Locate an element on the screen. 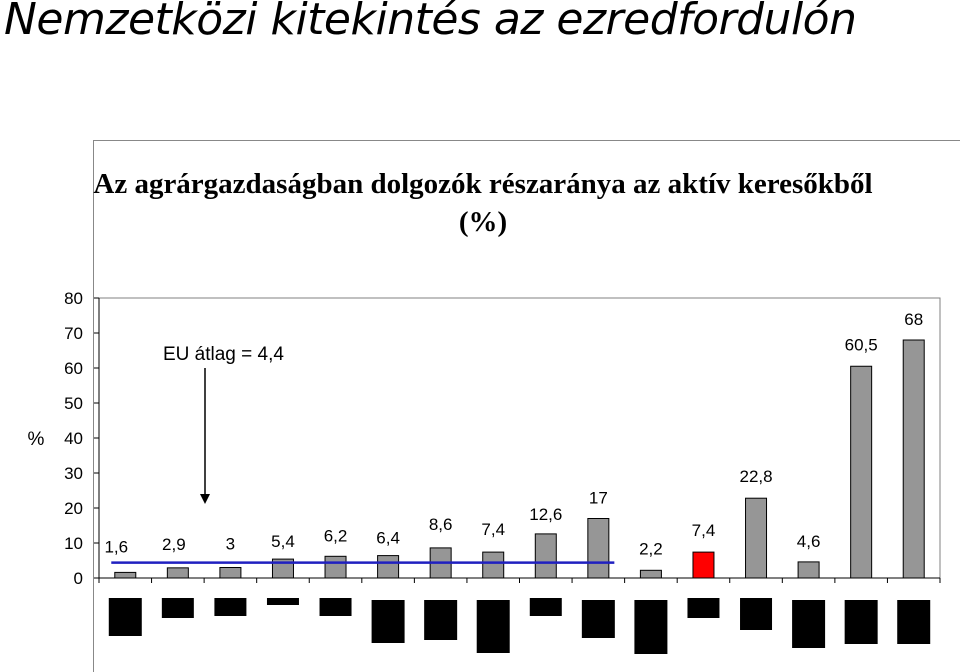  data-label: 5,4 is located at coordinates (283, 541).